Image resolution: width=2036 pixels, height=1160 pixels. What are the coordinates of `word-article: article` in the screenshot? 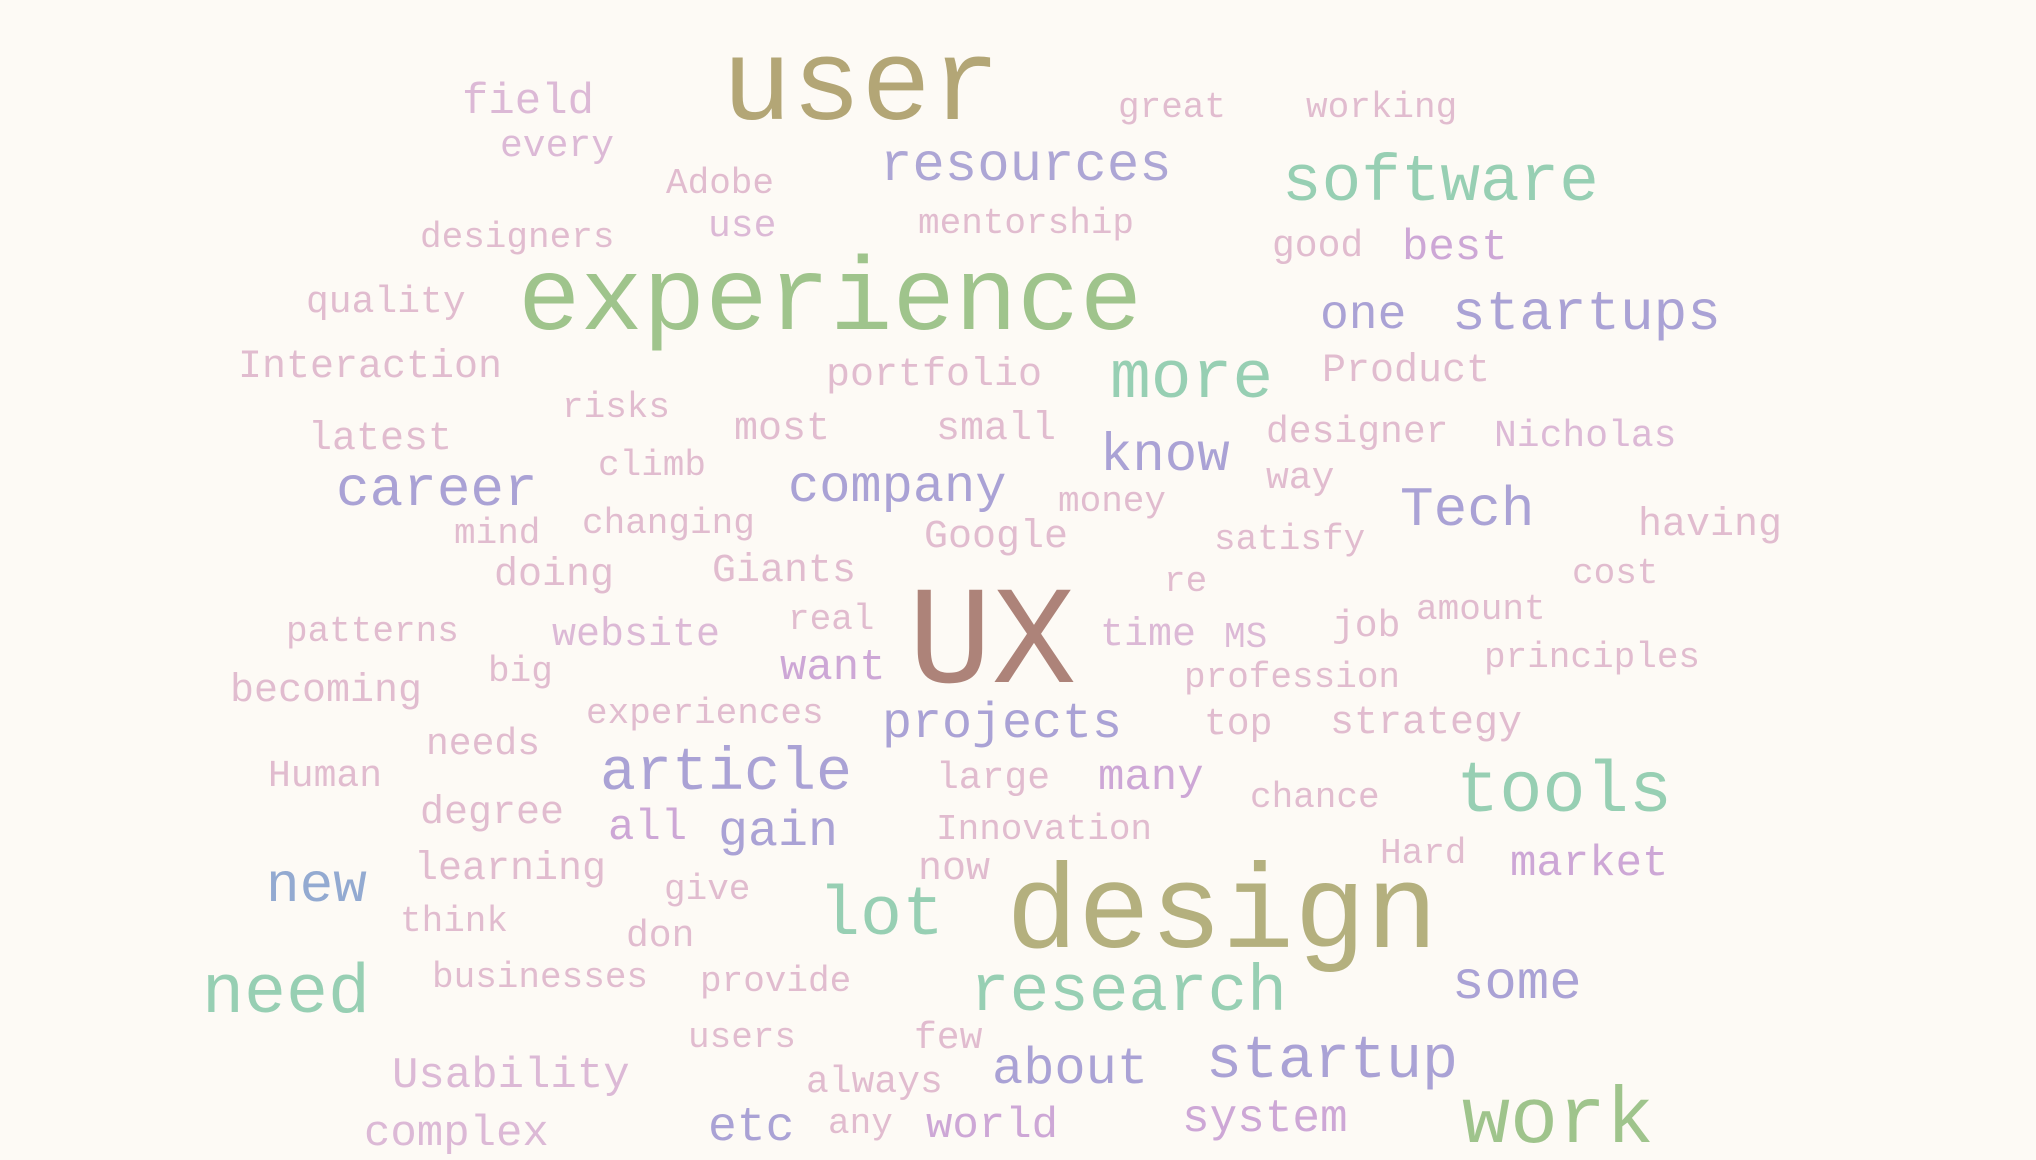 It's located at (726, 774).